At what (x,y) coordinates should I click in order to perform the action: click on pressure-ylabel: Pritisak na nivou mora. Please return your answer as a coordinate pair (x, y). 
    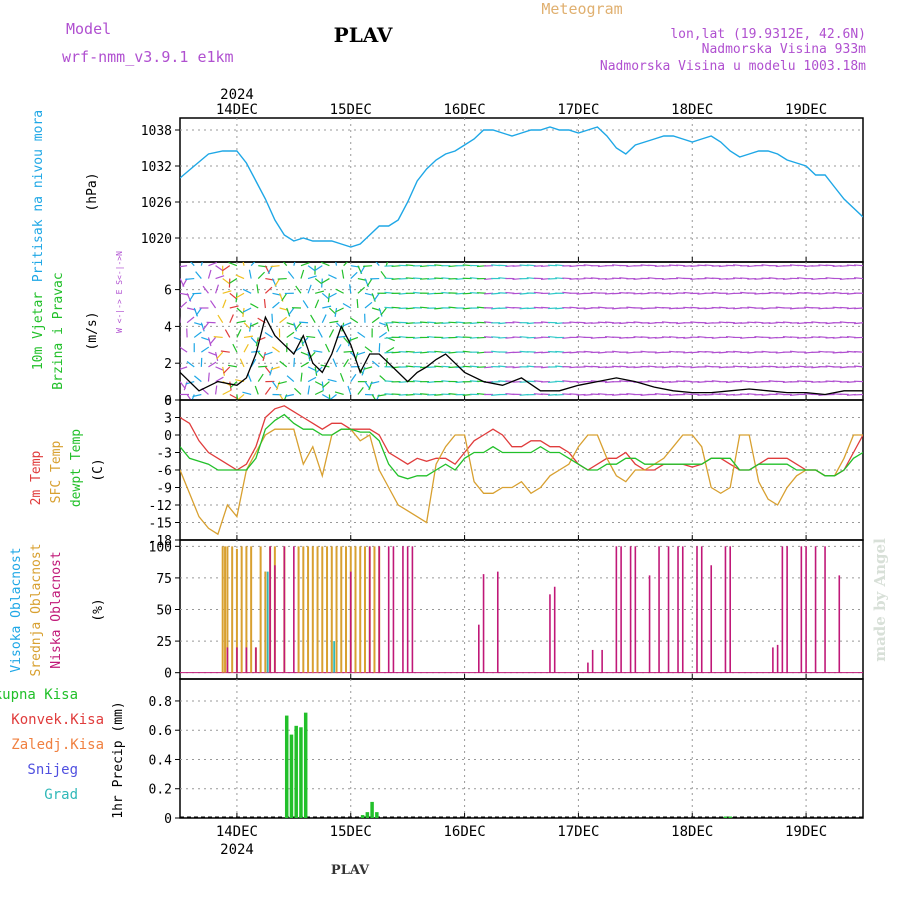
    Looking at the image, I should click on (38, 196).